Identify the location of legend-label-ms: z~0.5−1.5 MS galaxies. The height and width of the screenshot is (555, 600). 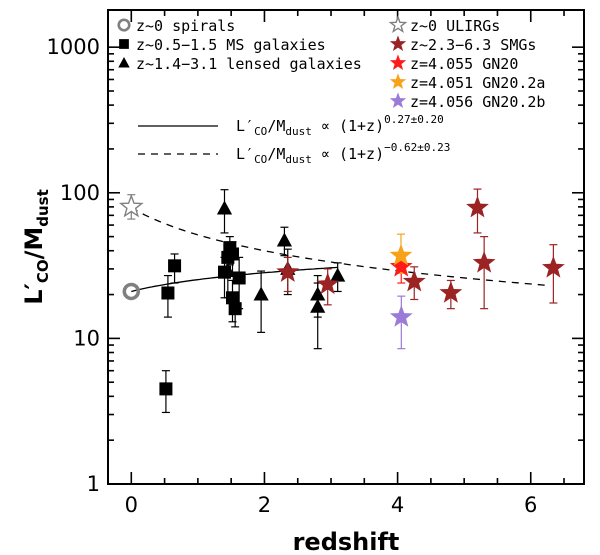
(231, 45).